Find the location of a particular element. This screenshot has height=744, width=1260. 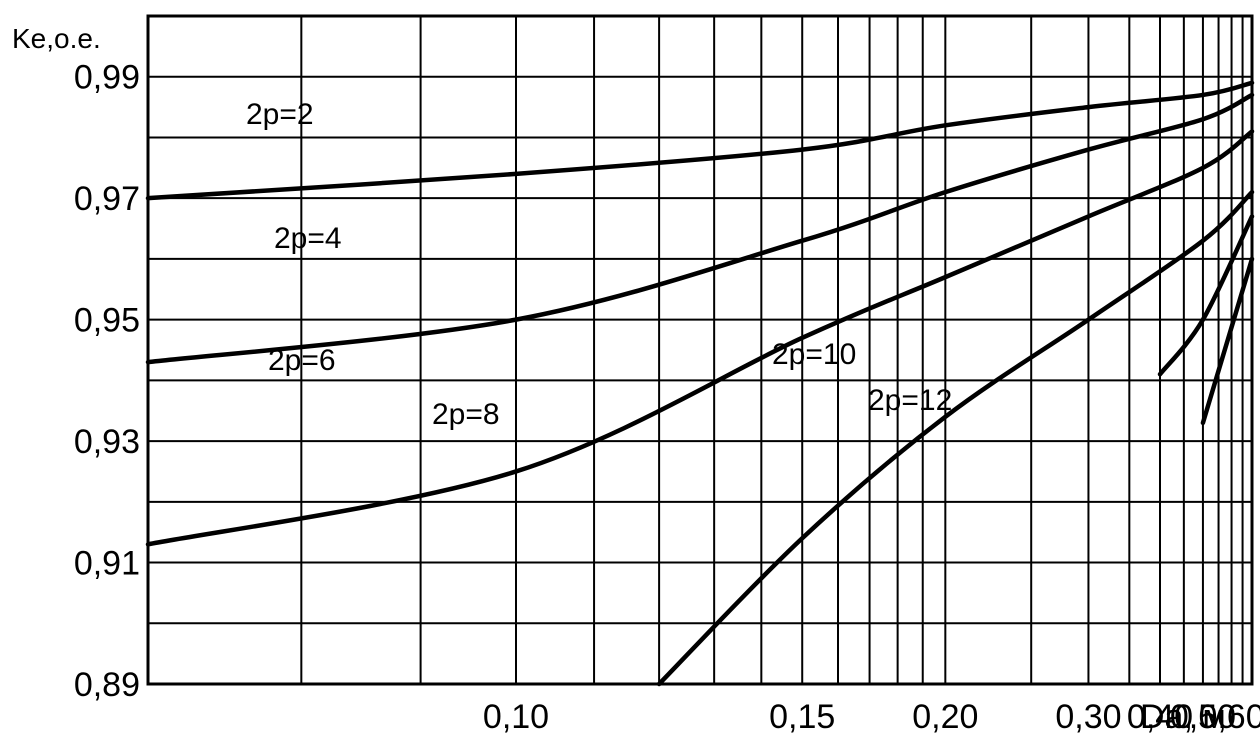

x-tick-label: 0,50 is located at coordinates (1203, 717).